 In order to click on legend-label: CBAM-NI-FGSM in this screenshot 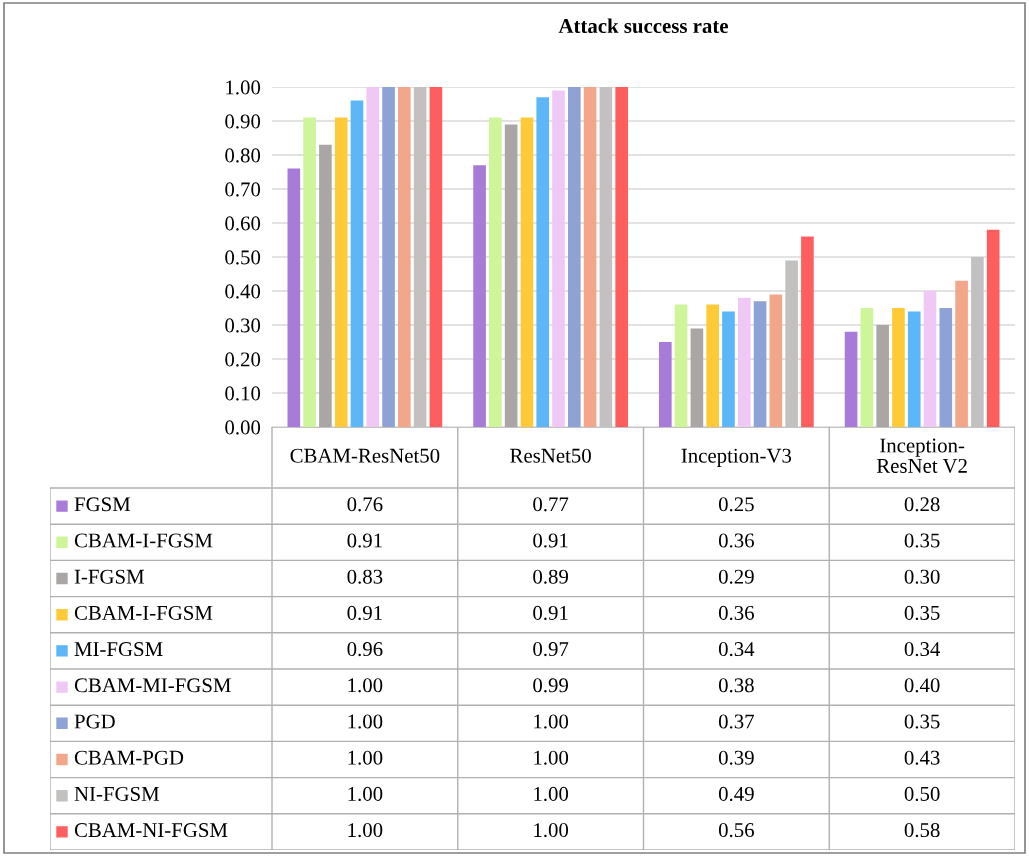, I will do `click(151, 830)`.